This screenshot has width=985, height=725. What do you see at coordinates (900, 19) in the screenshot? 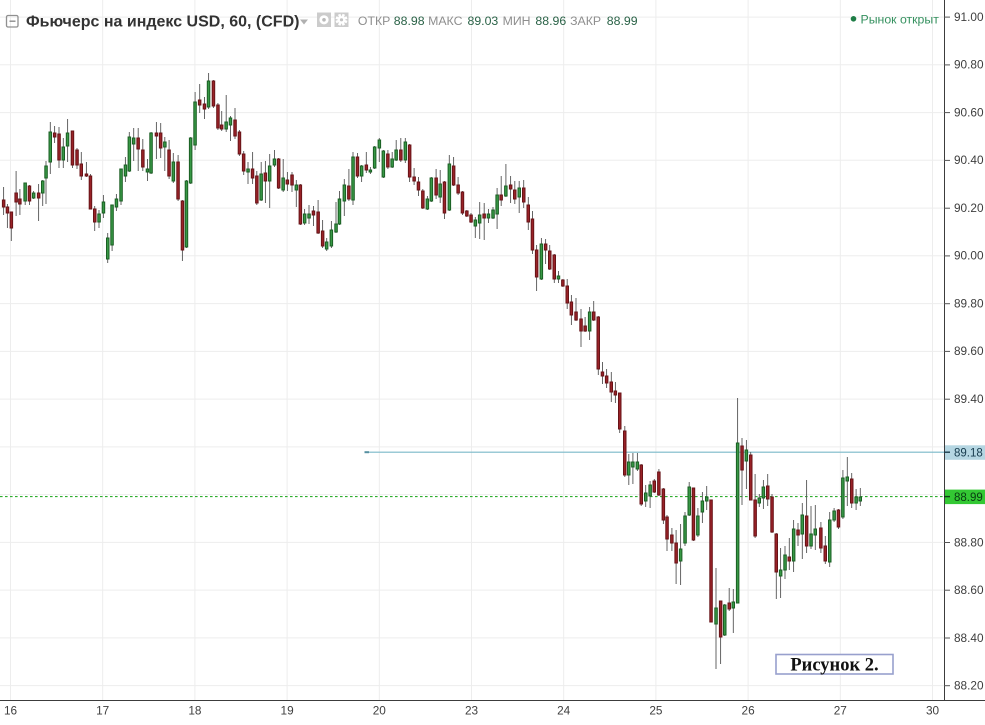
I see `svg-text: Рынок открыт` at bounding box center [900, 19].